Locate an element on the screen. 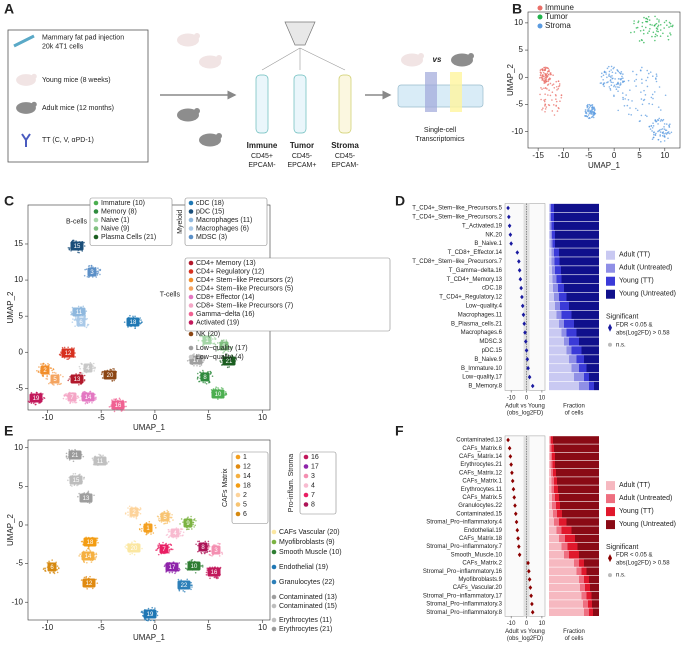 The width and height of the screenshot is (685, 653). legend-group-title: CAFs Matrix is located at coordinates (225, 487).